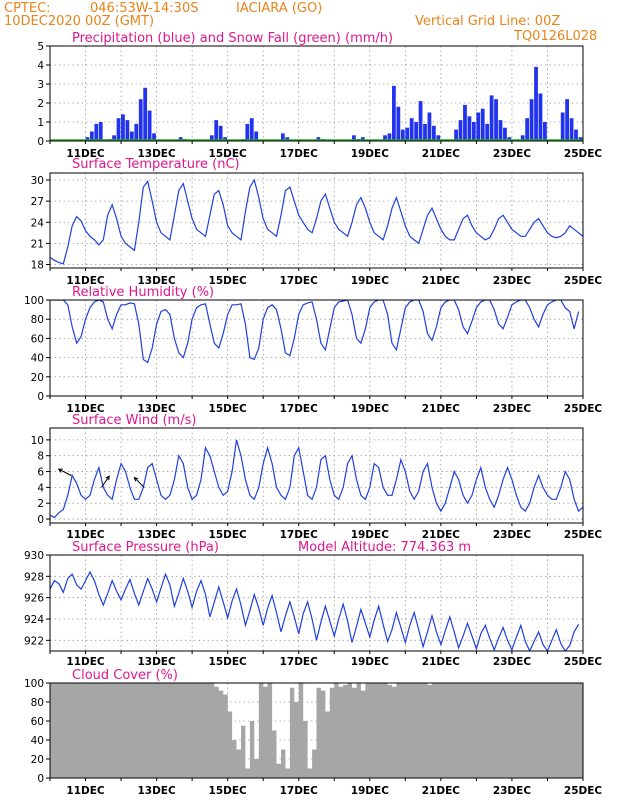  Describe the element at coordinates (583, 154) in the screenshot. I see `precip-xtick-label: 25DEC` at that location.